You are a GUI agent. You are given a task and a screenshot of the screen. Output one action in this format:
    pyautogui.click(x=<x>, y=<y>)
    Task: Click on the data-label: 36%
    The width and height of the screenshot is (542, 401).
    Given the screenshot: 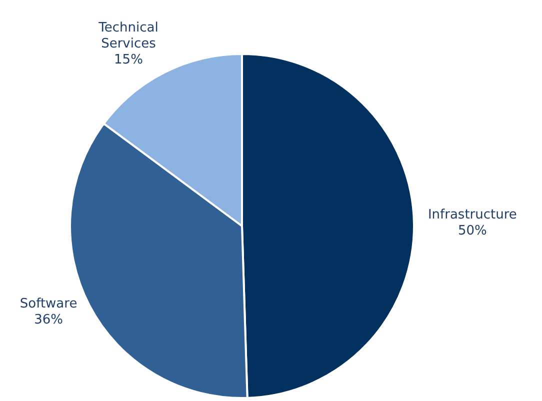 What is the action you would take?
    pyautogui.click(x=48, y=320)
    